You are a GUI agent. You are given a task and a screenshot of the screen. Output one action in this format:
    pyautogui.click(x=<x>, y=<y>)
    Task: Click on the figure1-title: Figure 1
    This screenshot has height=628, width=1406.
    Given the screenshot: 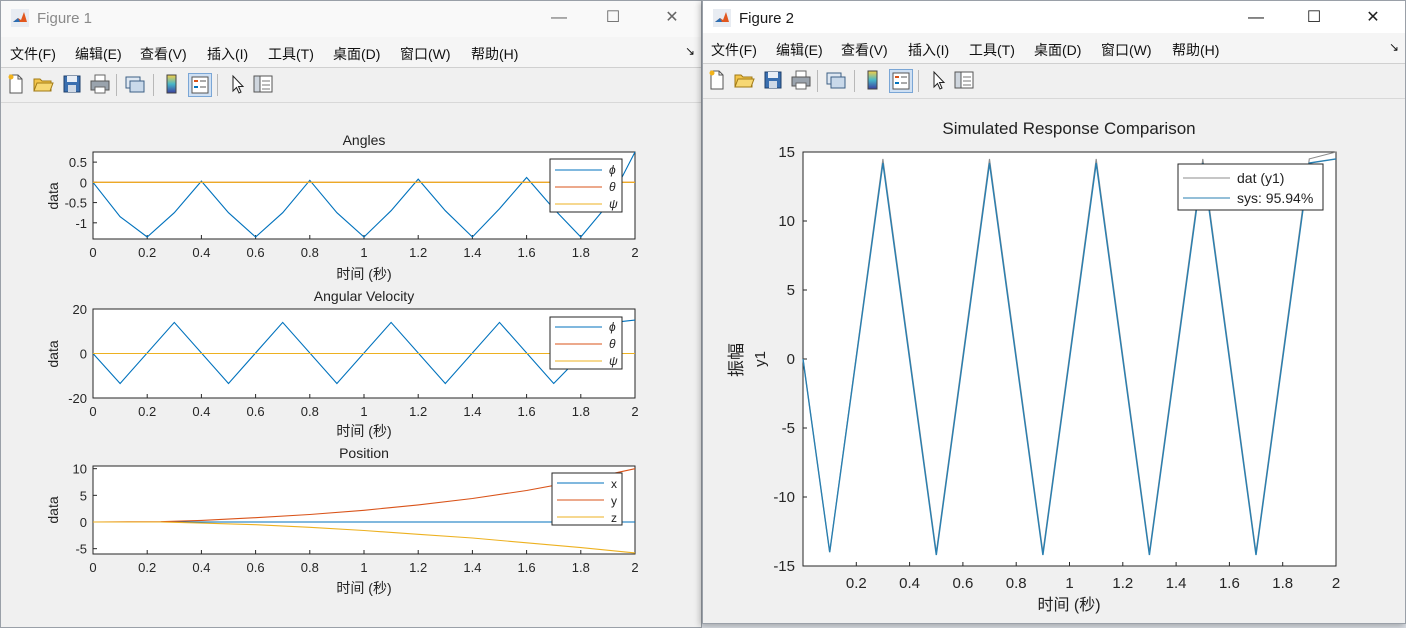 What is the action you would take?
    pyautogui.click(x=65, y=18)
    